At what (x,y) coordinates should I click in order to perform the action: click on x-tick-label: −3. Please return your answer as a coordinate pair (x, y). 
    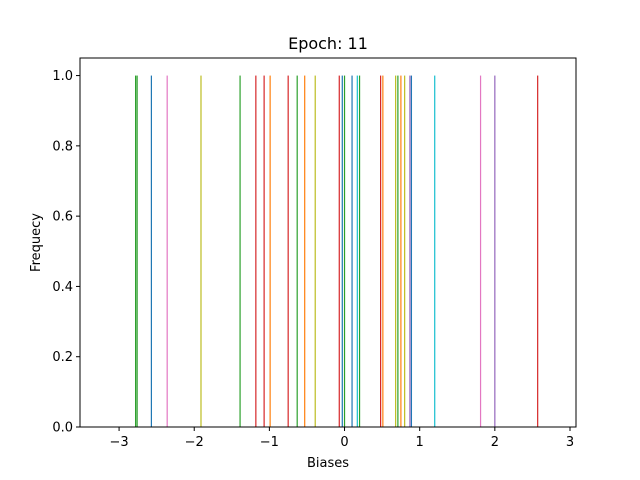
    Looking at the image, I should click on (118, 442).